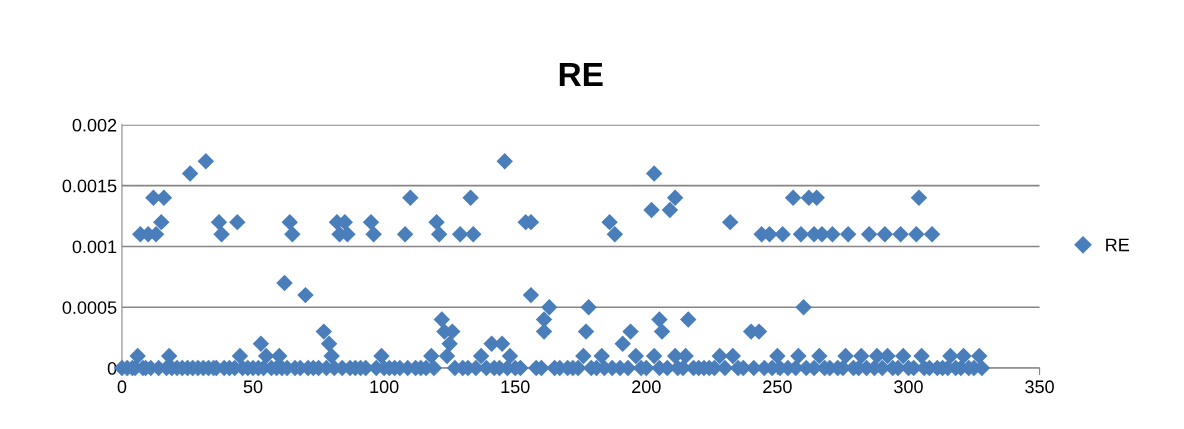 This screenshot has width=1184, height=429. What do you see at coordinates (908, 387) in the screenshot?
I see `x-tick-label: 300` at bounding box center [908, 387].